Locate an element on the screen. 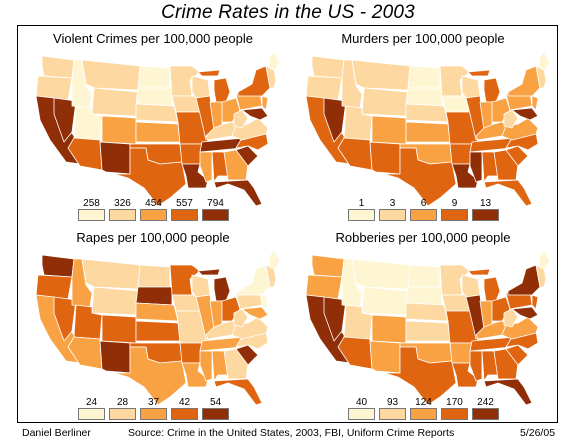  panel-title: Rapes per 100,000 people is located at coordinates (153, 237).